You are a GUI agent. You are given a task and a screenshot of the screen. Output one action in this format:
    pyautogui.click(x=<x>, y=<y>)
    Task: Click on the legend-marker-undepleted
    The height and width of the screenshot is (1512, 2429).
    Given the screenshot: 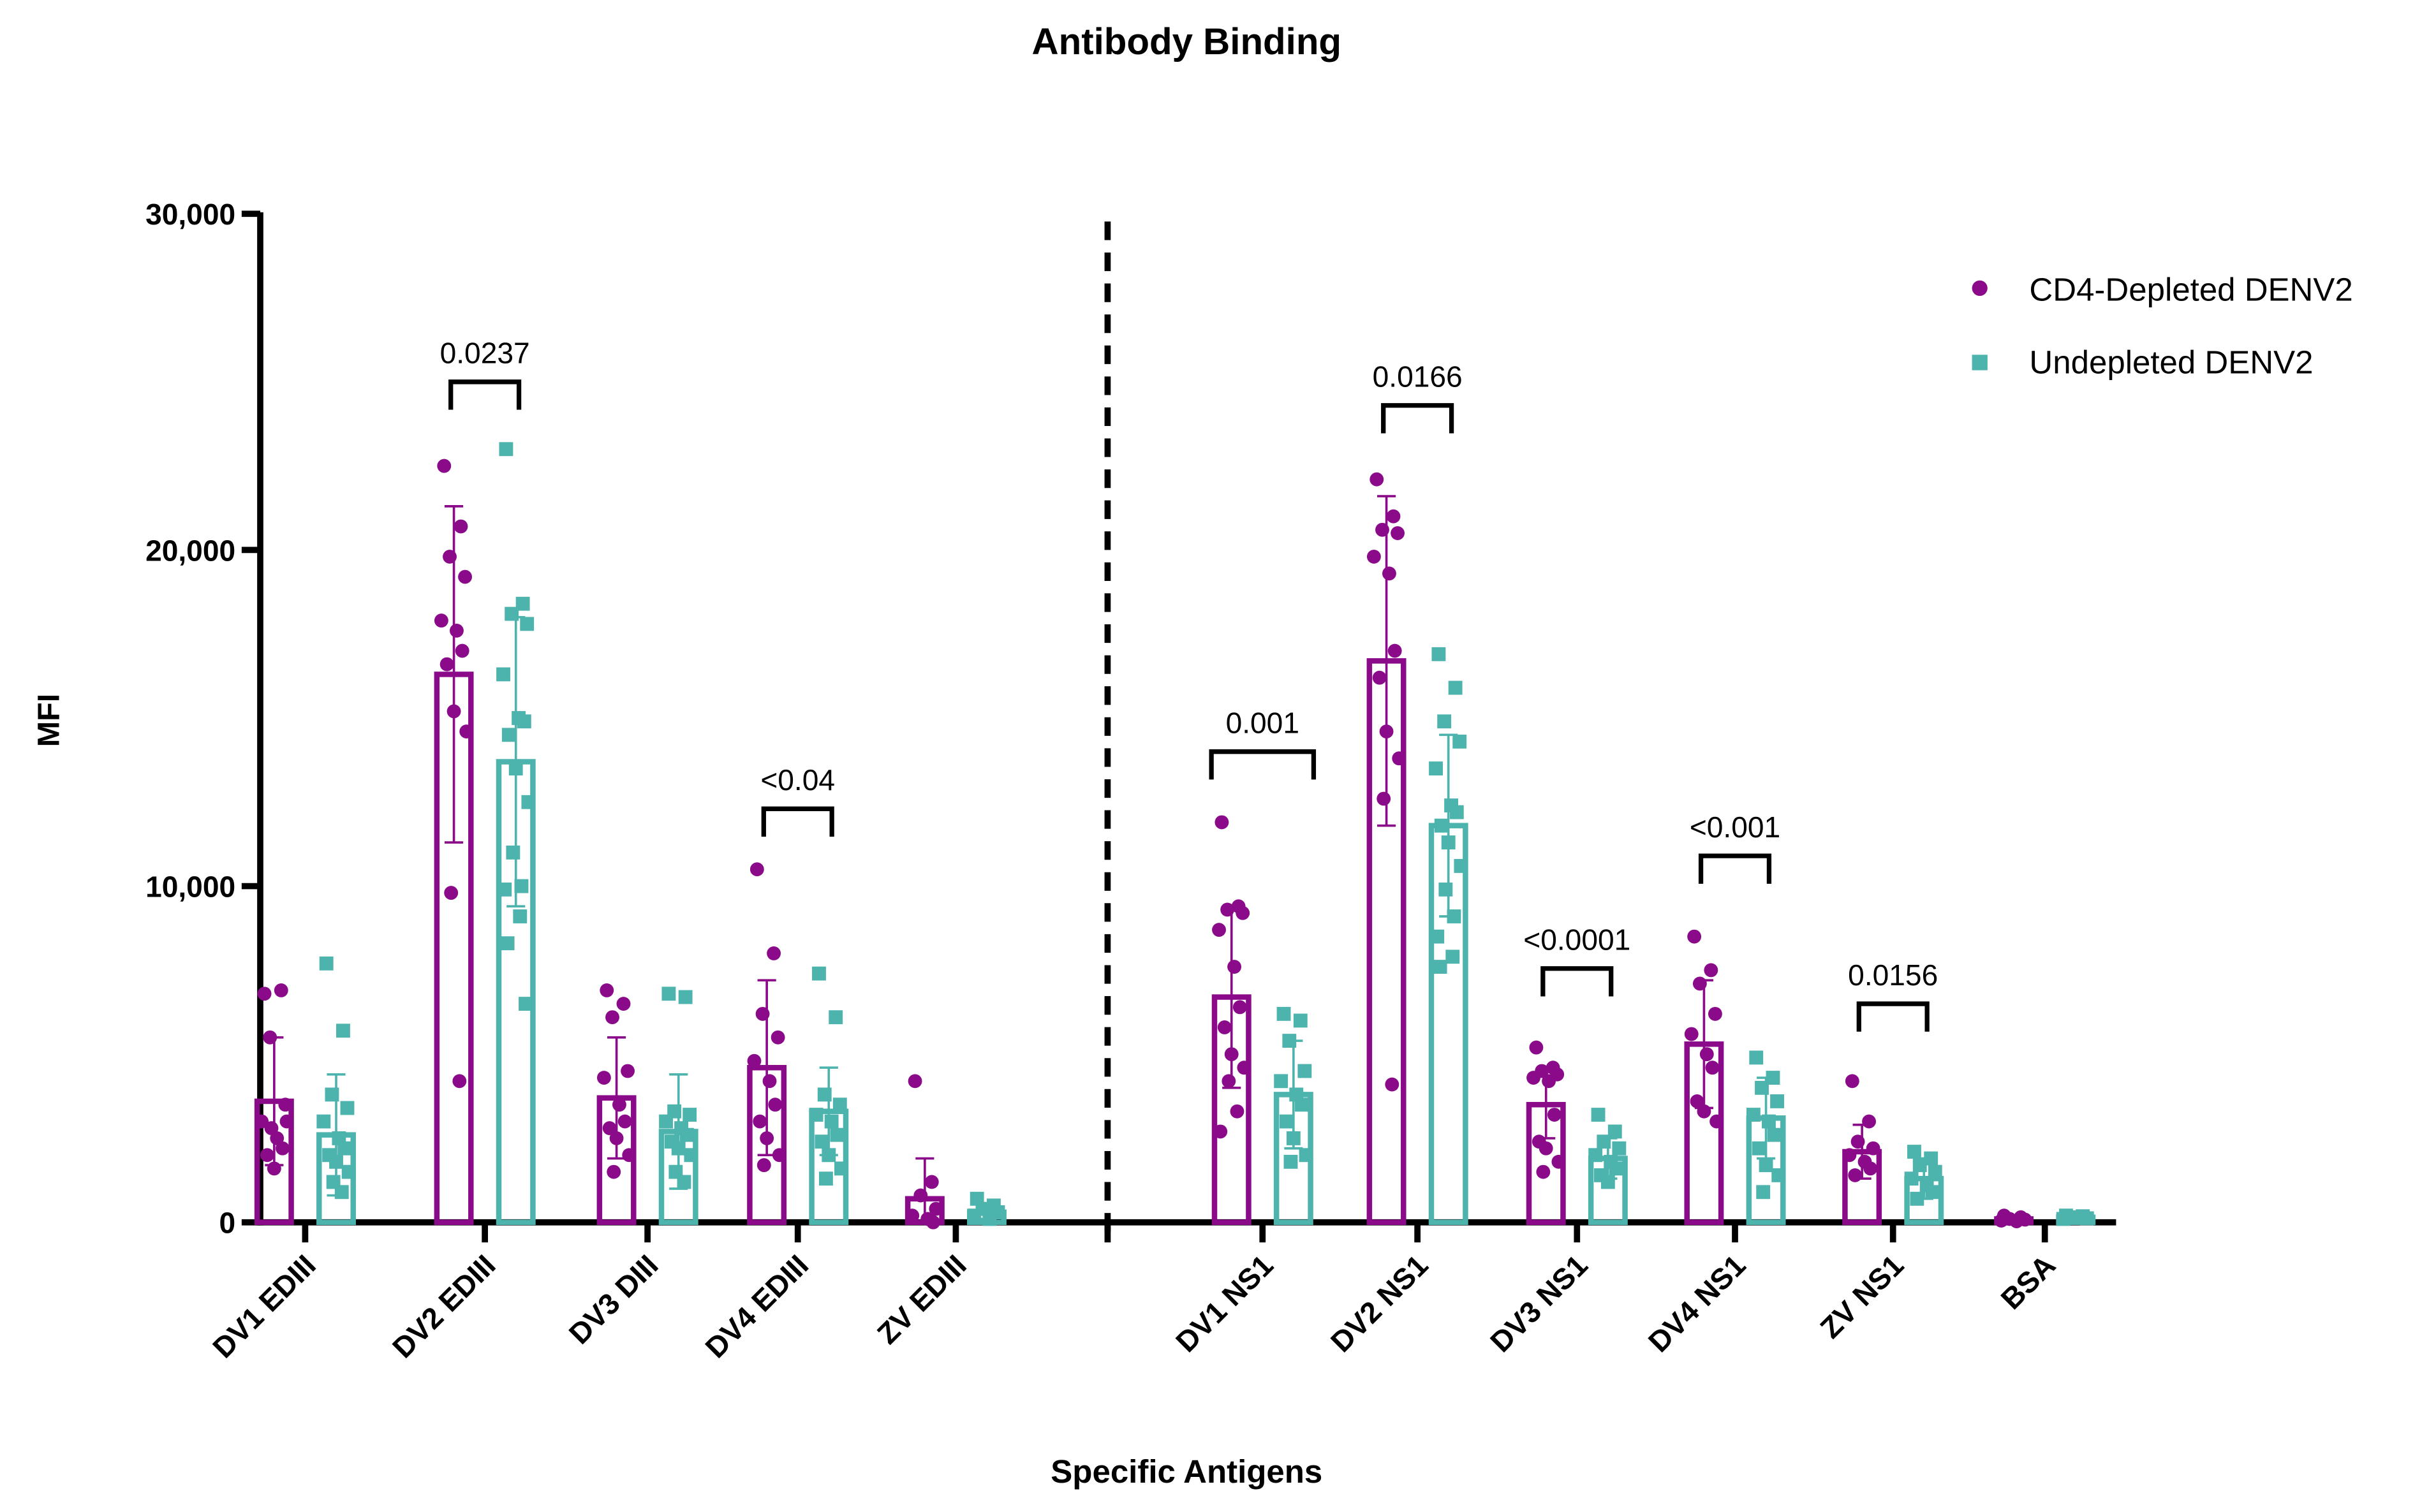 What is the action you would take?
    pyautogui.click(x=1980, y=363)
    